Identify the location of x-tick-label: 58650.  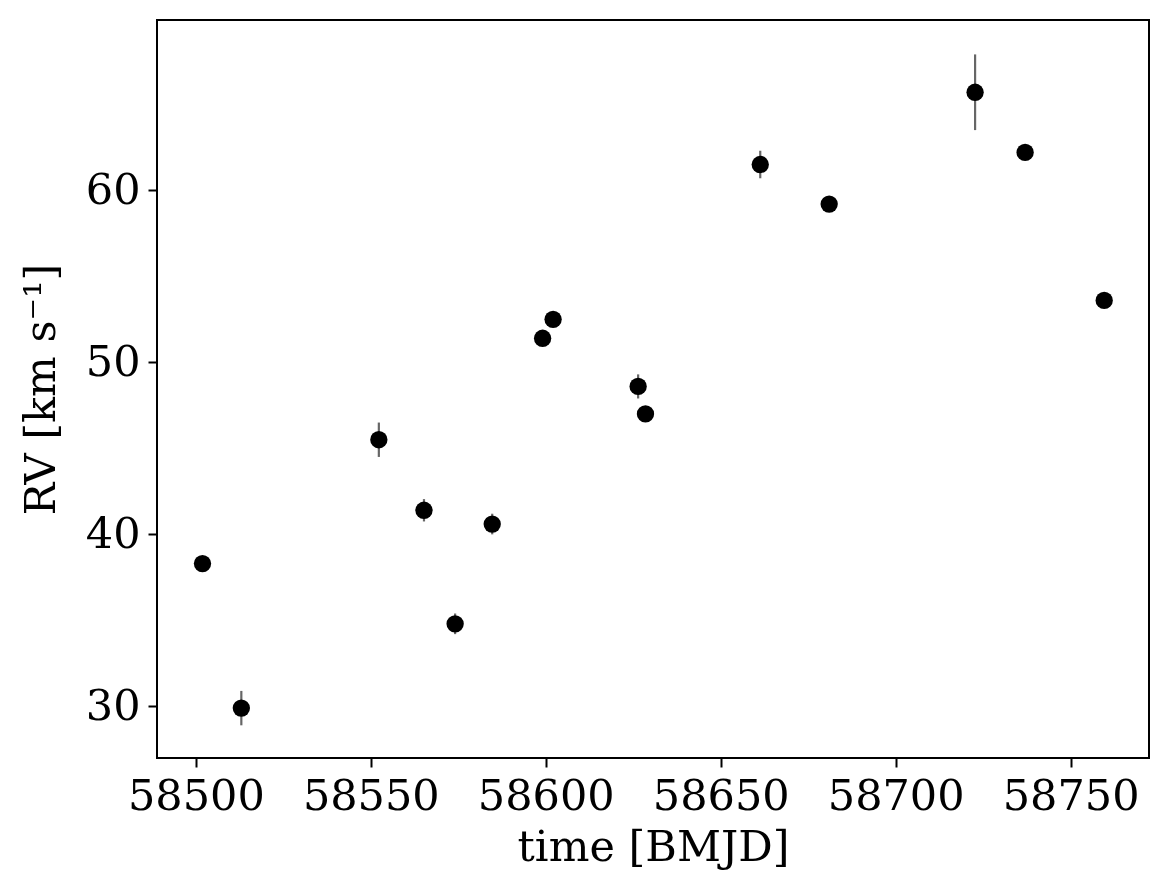
(721, 794).